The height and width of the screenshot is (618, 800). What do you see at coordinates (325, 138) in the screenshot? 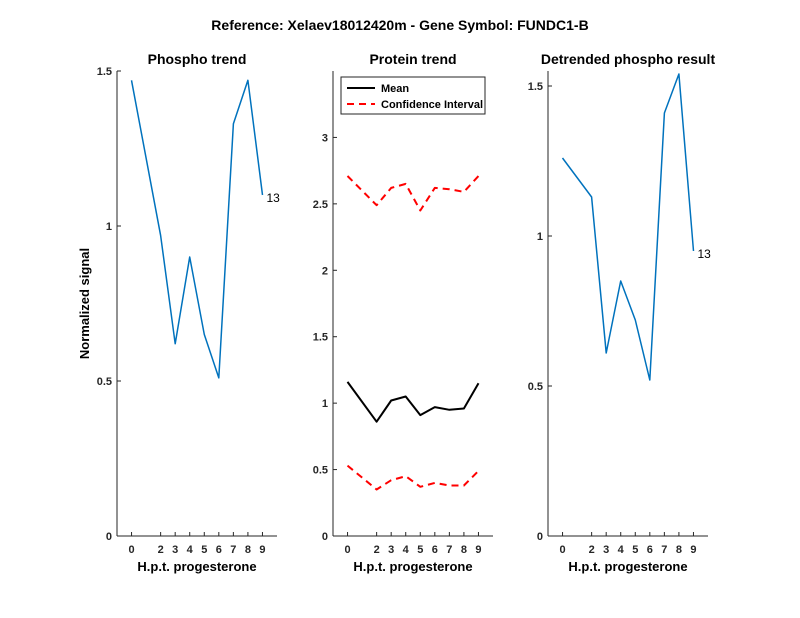
I see `y-tick-label: 3` at bounding box center [325, 138].